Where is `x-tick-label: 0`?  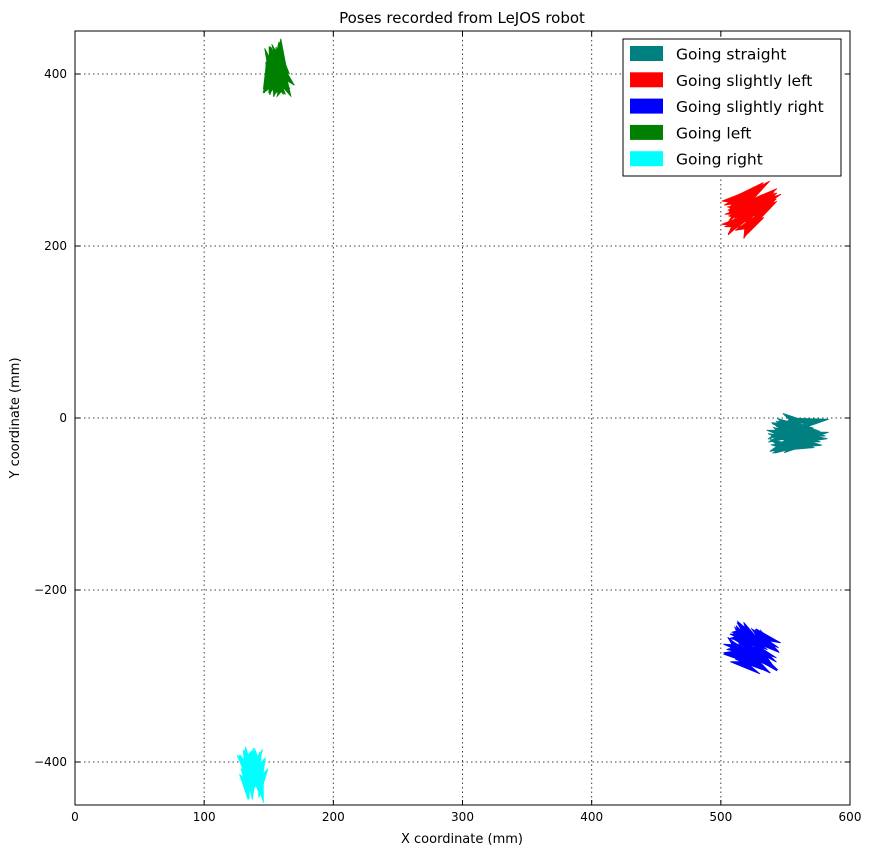 x-tick-label: 0 is located at coordinates (75, 817).